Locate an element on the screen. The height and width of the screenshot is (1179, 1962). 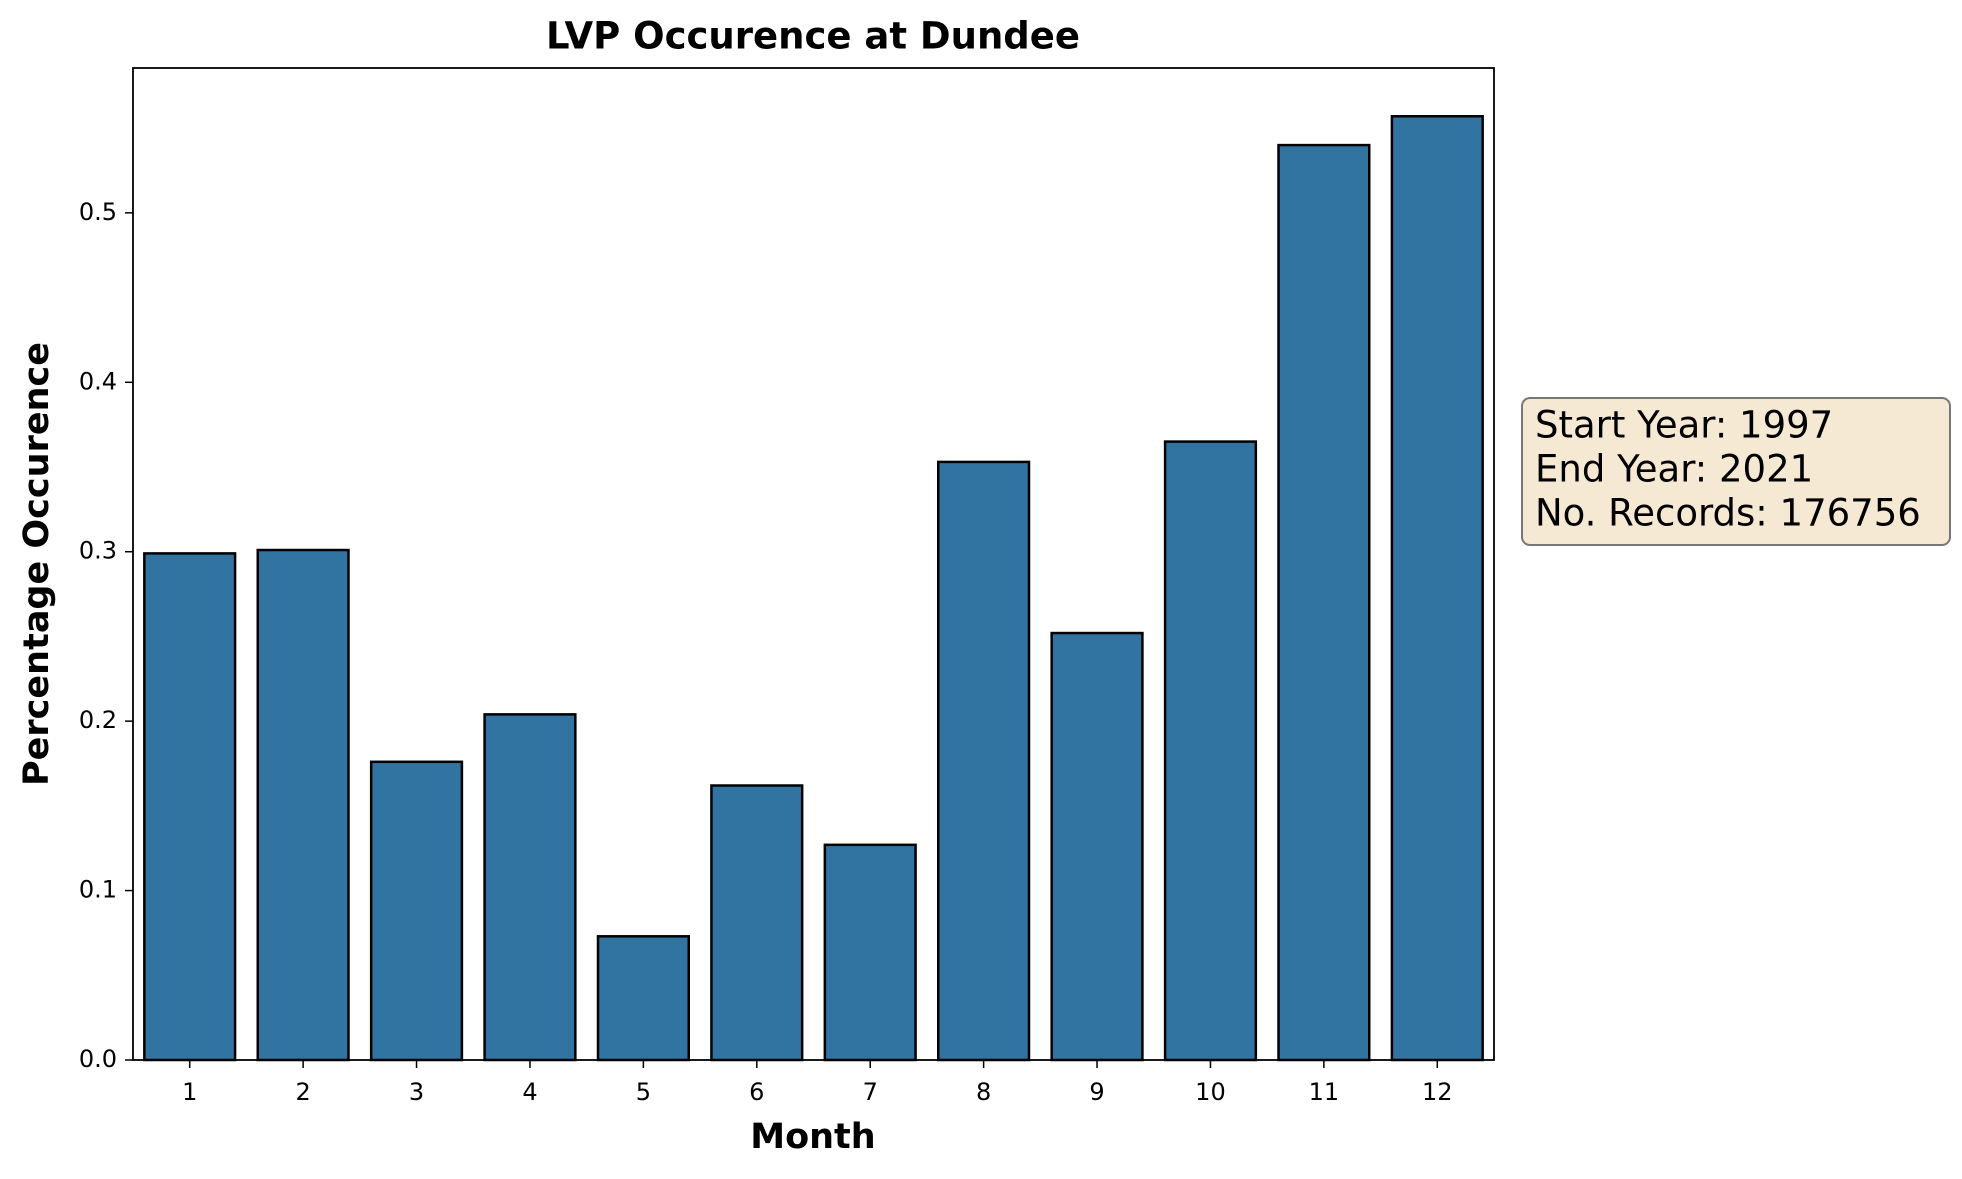
x-tick-label: 3 is located at coordinates (416, 1092).